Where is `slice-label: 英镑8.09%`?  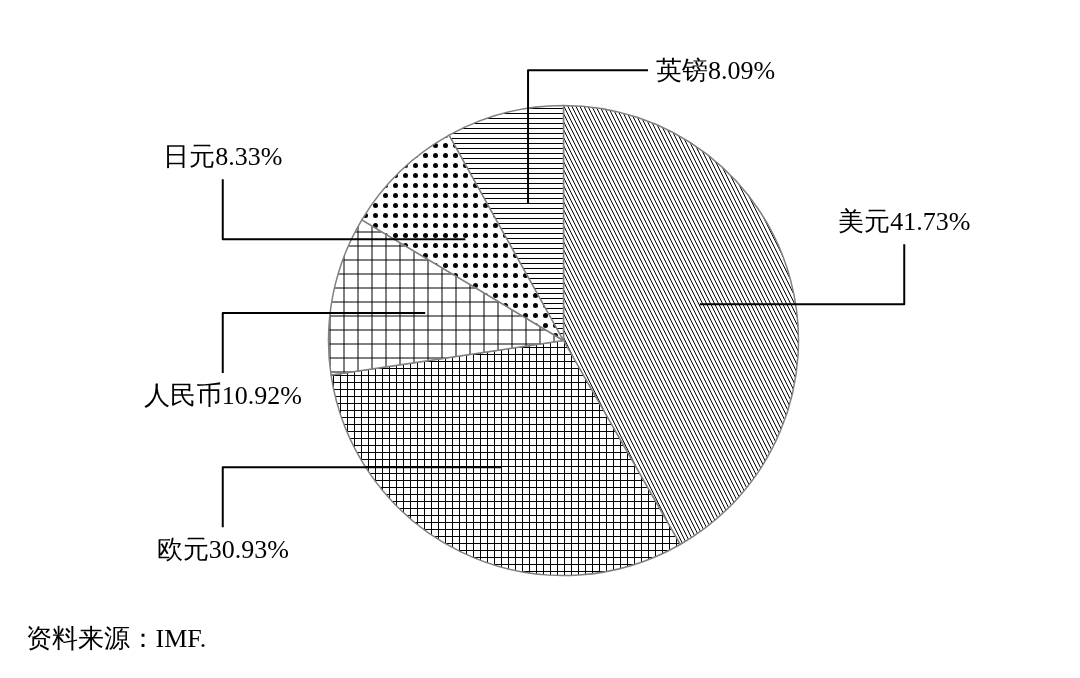 slice-label: 英镑8.09% is located at coordinates (716, 70).